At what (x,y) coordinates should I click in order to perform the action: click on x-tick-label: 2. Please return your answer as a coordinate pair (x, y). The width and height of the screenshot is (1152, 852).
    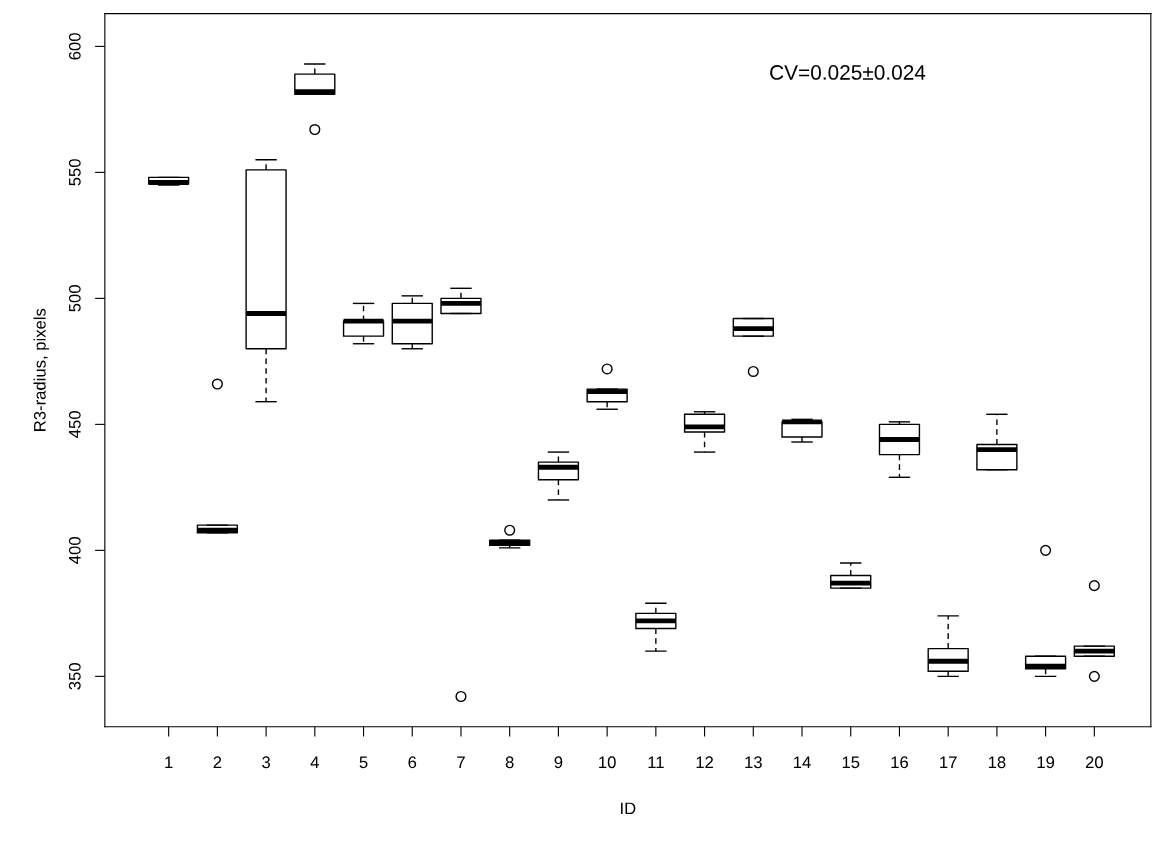
    Looking at the image, I should click on (217, 762).